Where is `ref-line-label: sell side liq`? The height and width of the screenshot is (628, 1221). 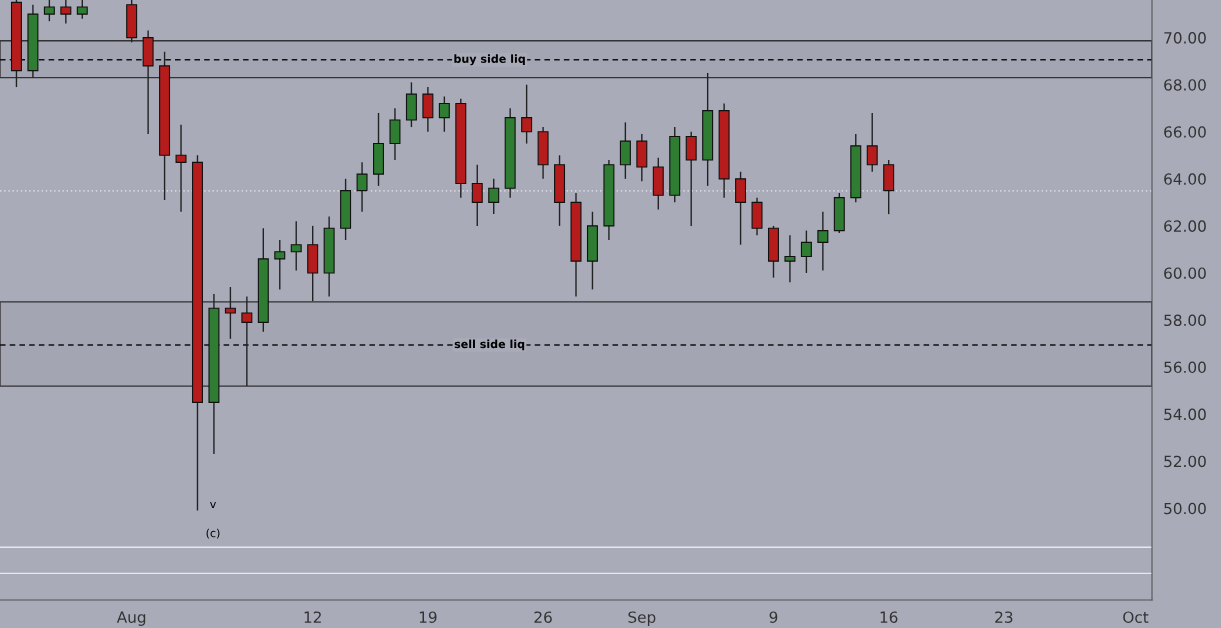
ref-line-label: sell side liq is located at coordinates (489, 345).